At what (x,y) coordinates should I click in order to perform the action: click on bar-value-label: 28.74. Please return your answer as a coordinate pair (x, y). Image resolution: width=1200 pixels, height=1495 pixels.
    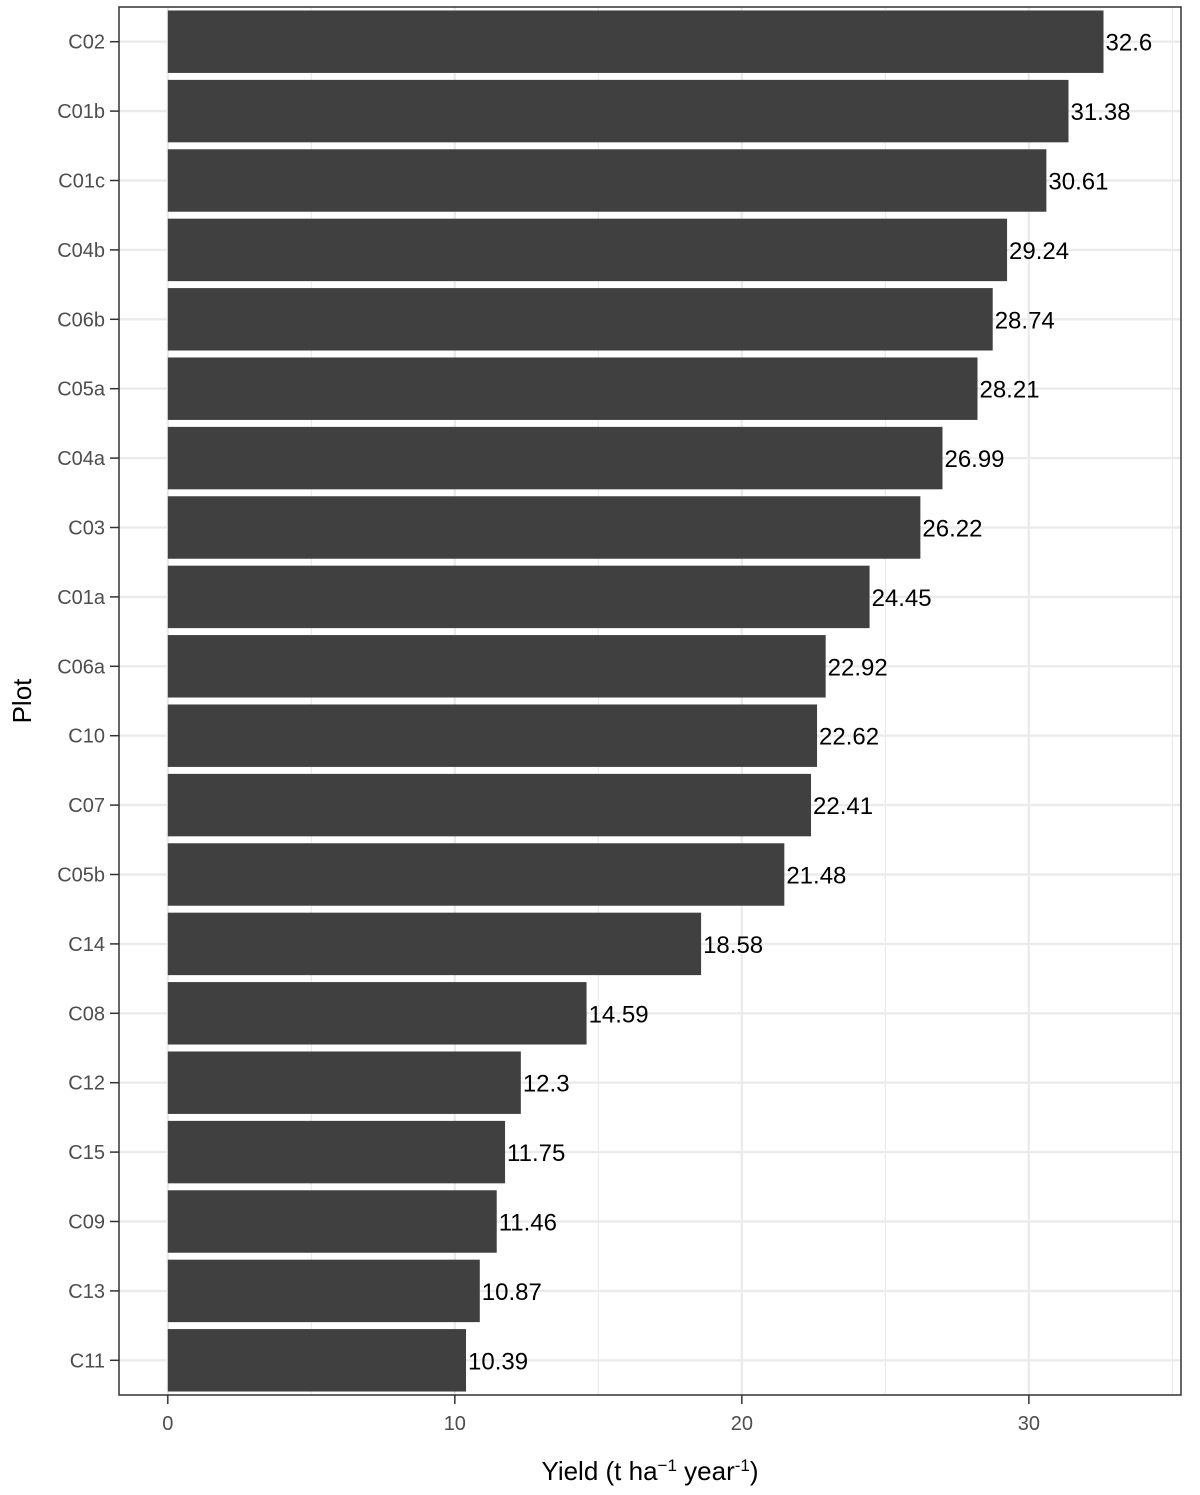
    Looking at the image, I should click on (1025, 320).